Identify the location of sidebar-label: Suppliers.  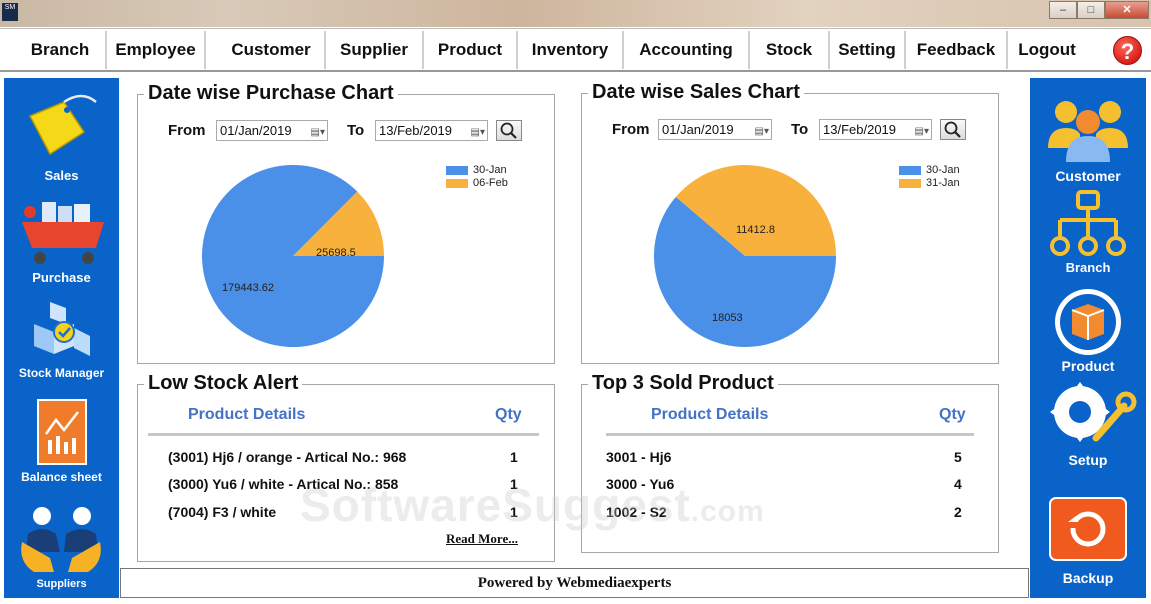
(61, 584).